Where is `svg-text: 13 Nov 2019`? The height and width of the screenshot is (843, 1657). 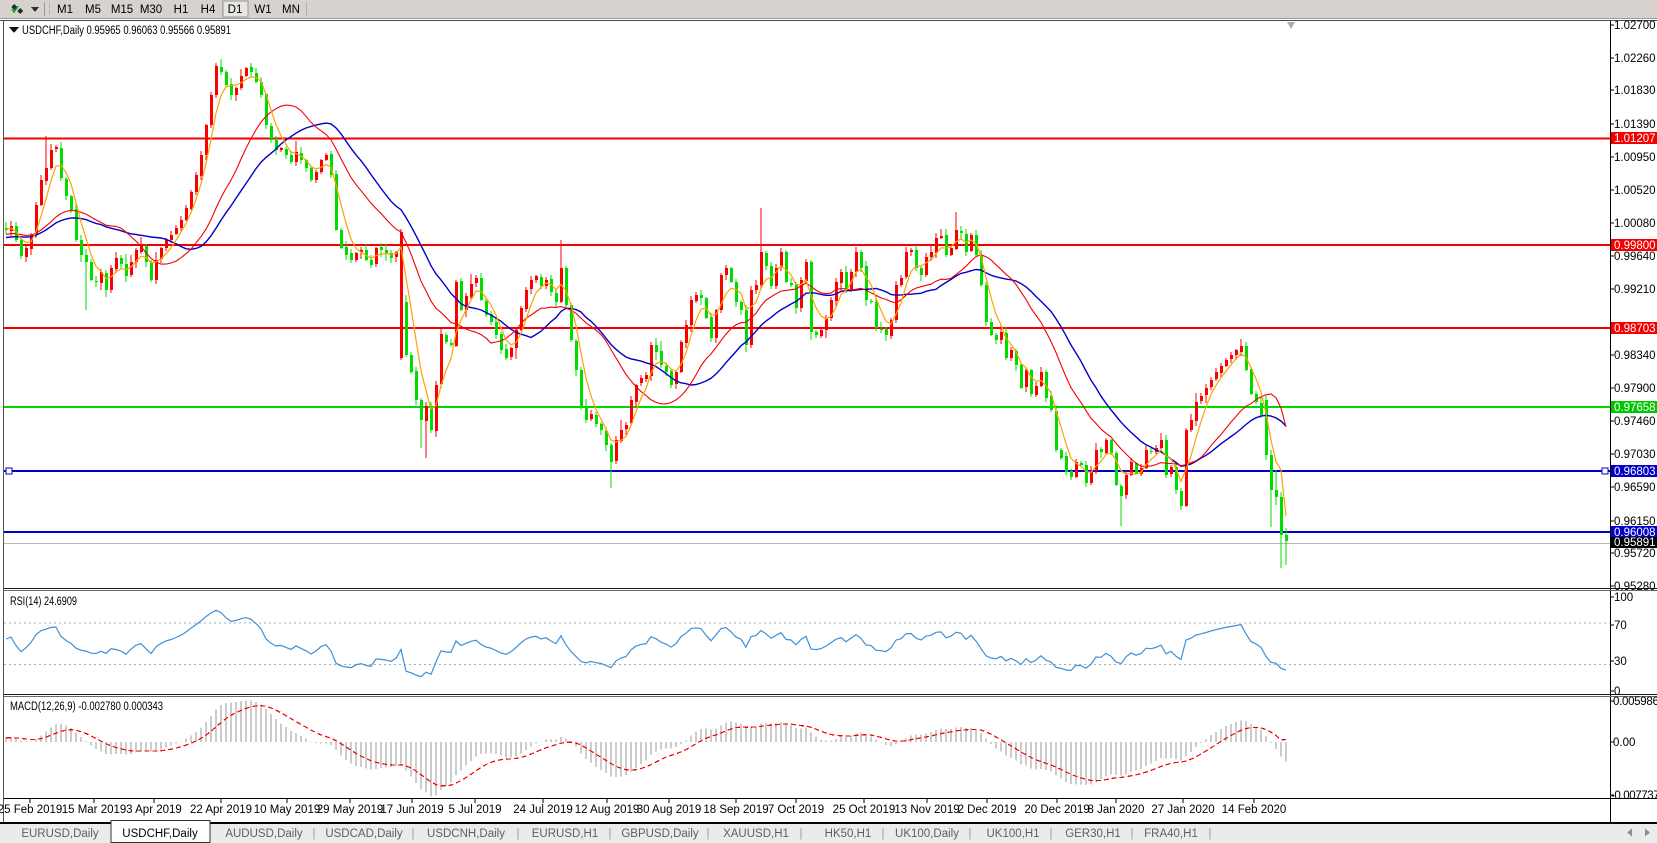
svg-text: 13 Nov 2019 is located at coordinates (926, 810).